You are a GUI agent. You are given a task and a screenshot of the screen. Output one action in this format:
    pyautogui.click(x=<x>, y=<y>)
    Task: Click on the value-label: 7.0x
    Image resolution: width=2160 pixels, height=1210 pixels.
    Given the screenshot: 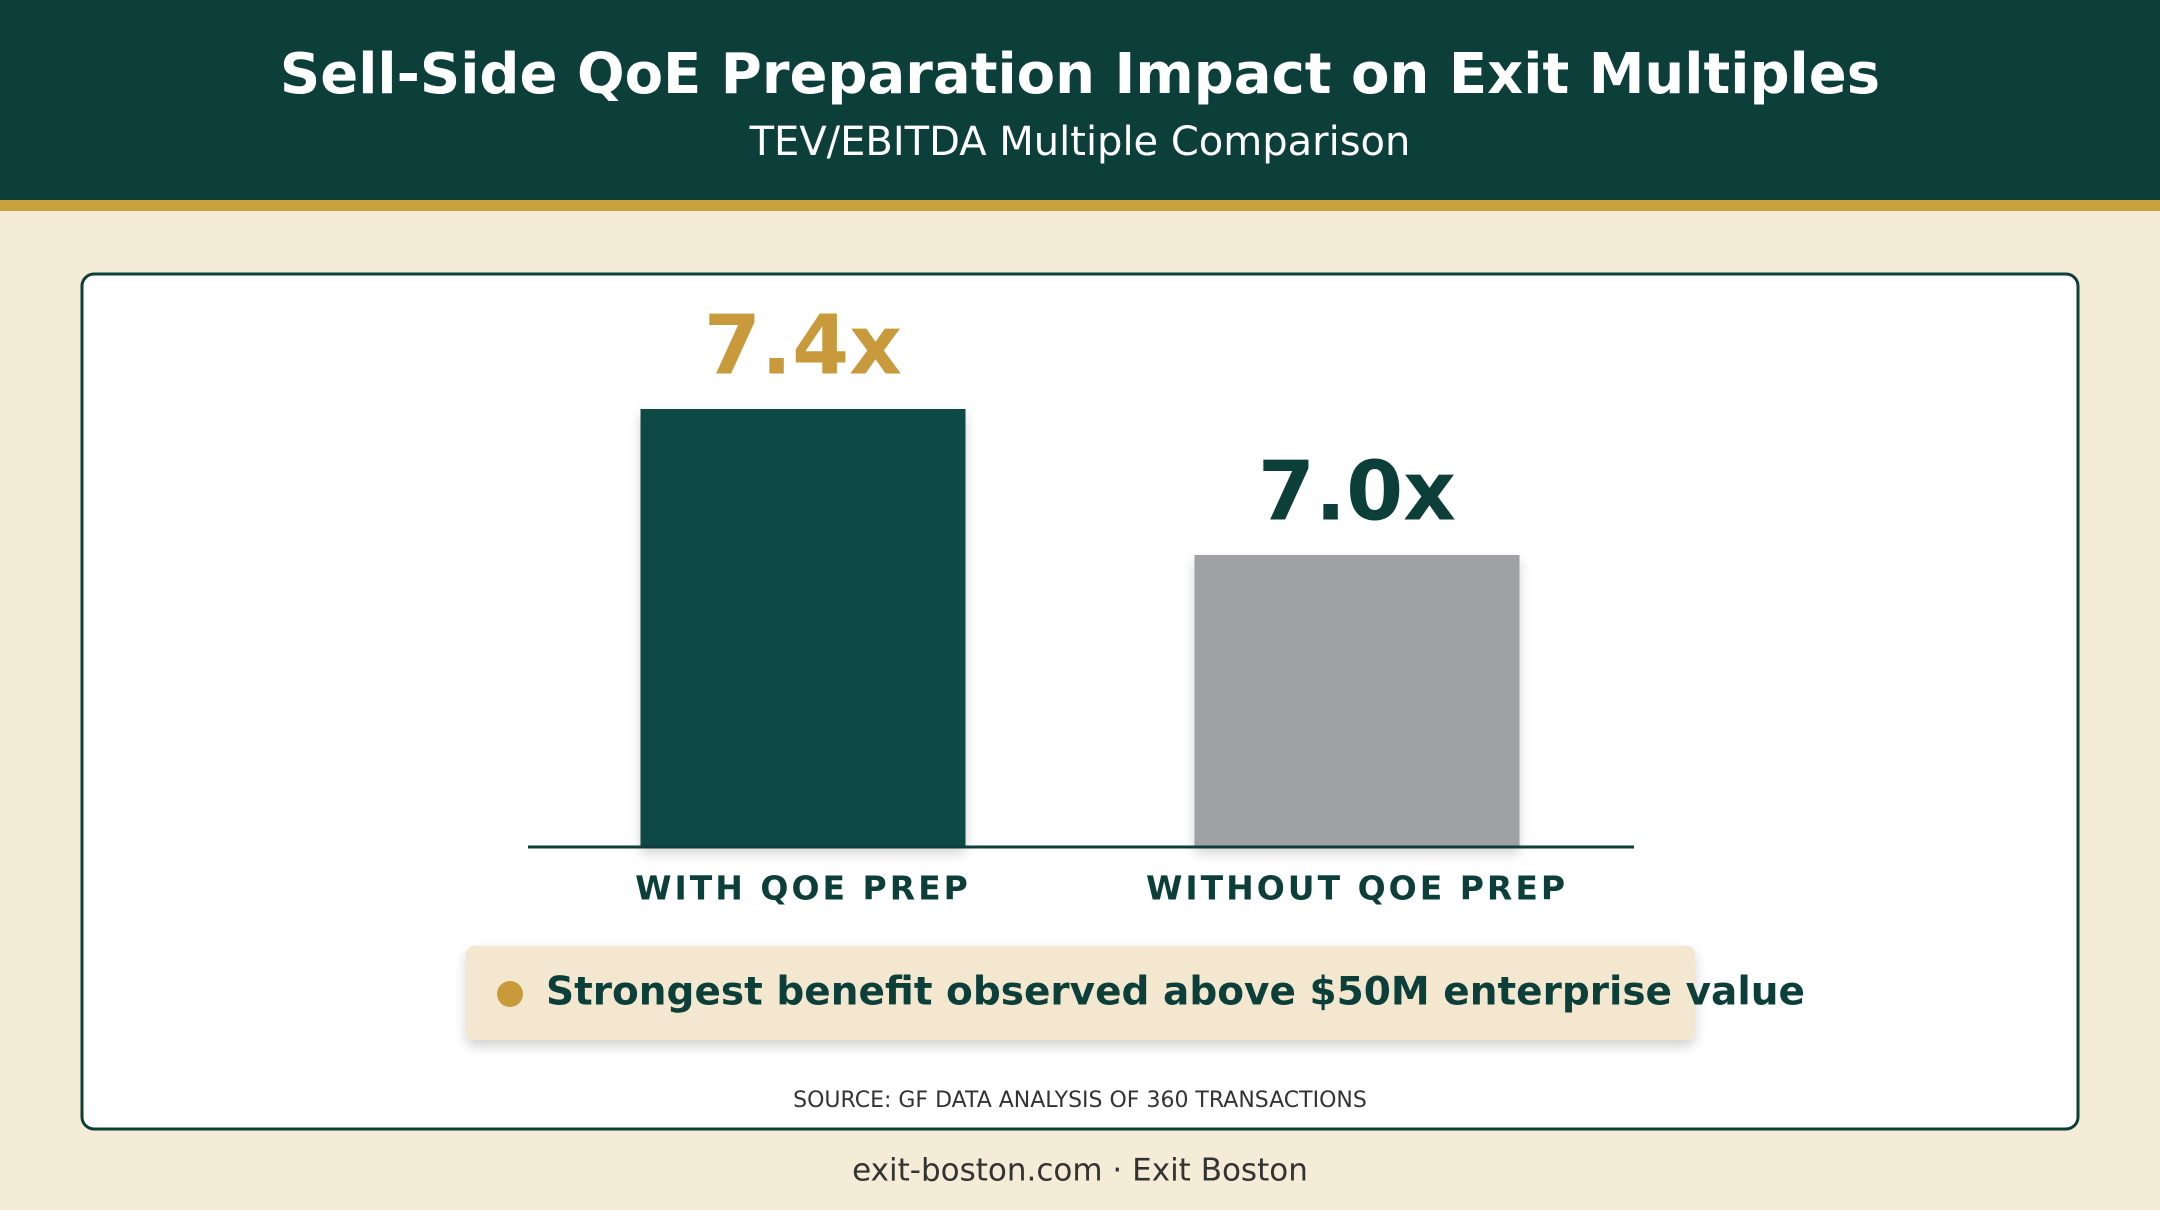 What is the action you would take?
    pyautogui.click(x=1357, y=491)
    